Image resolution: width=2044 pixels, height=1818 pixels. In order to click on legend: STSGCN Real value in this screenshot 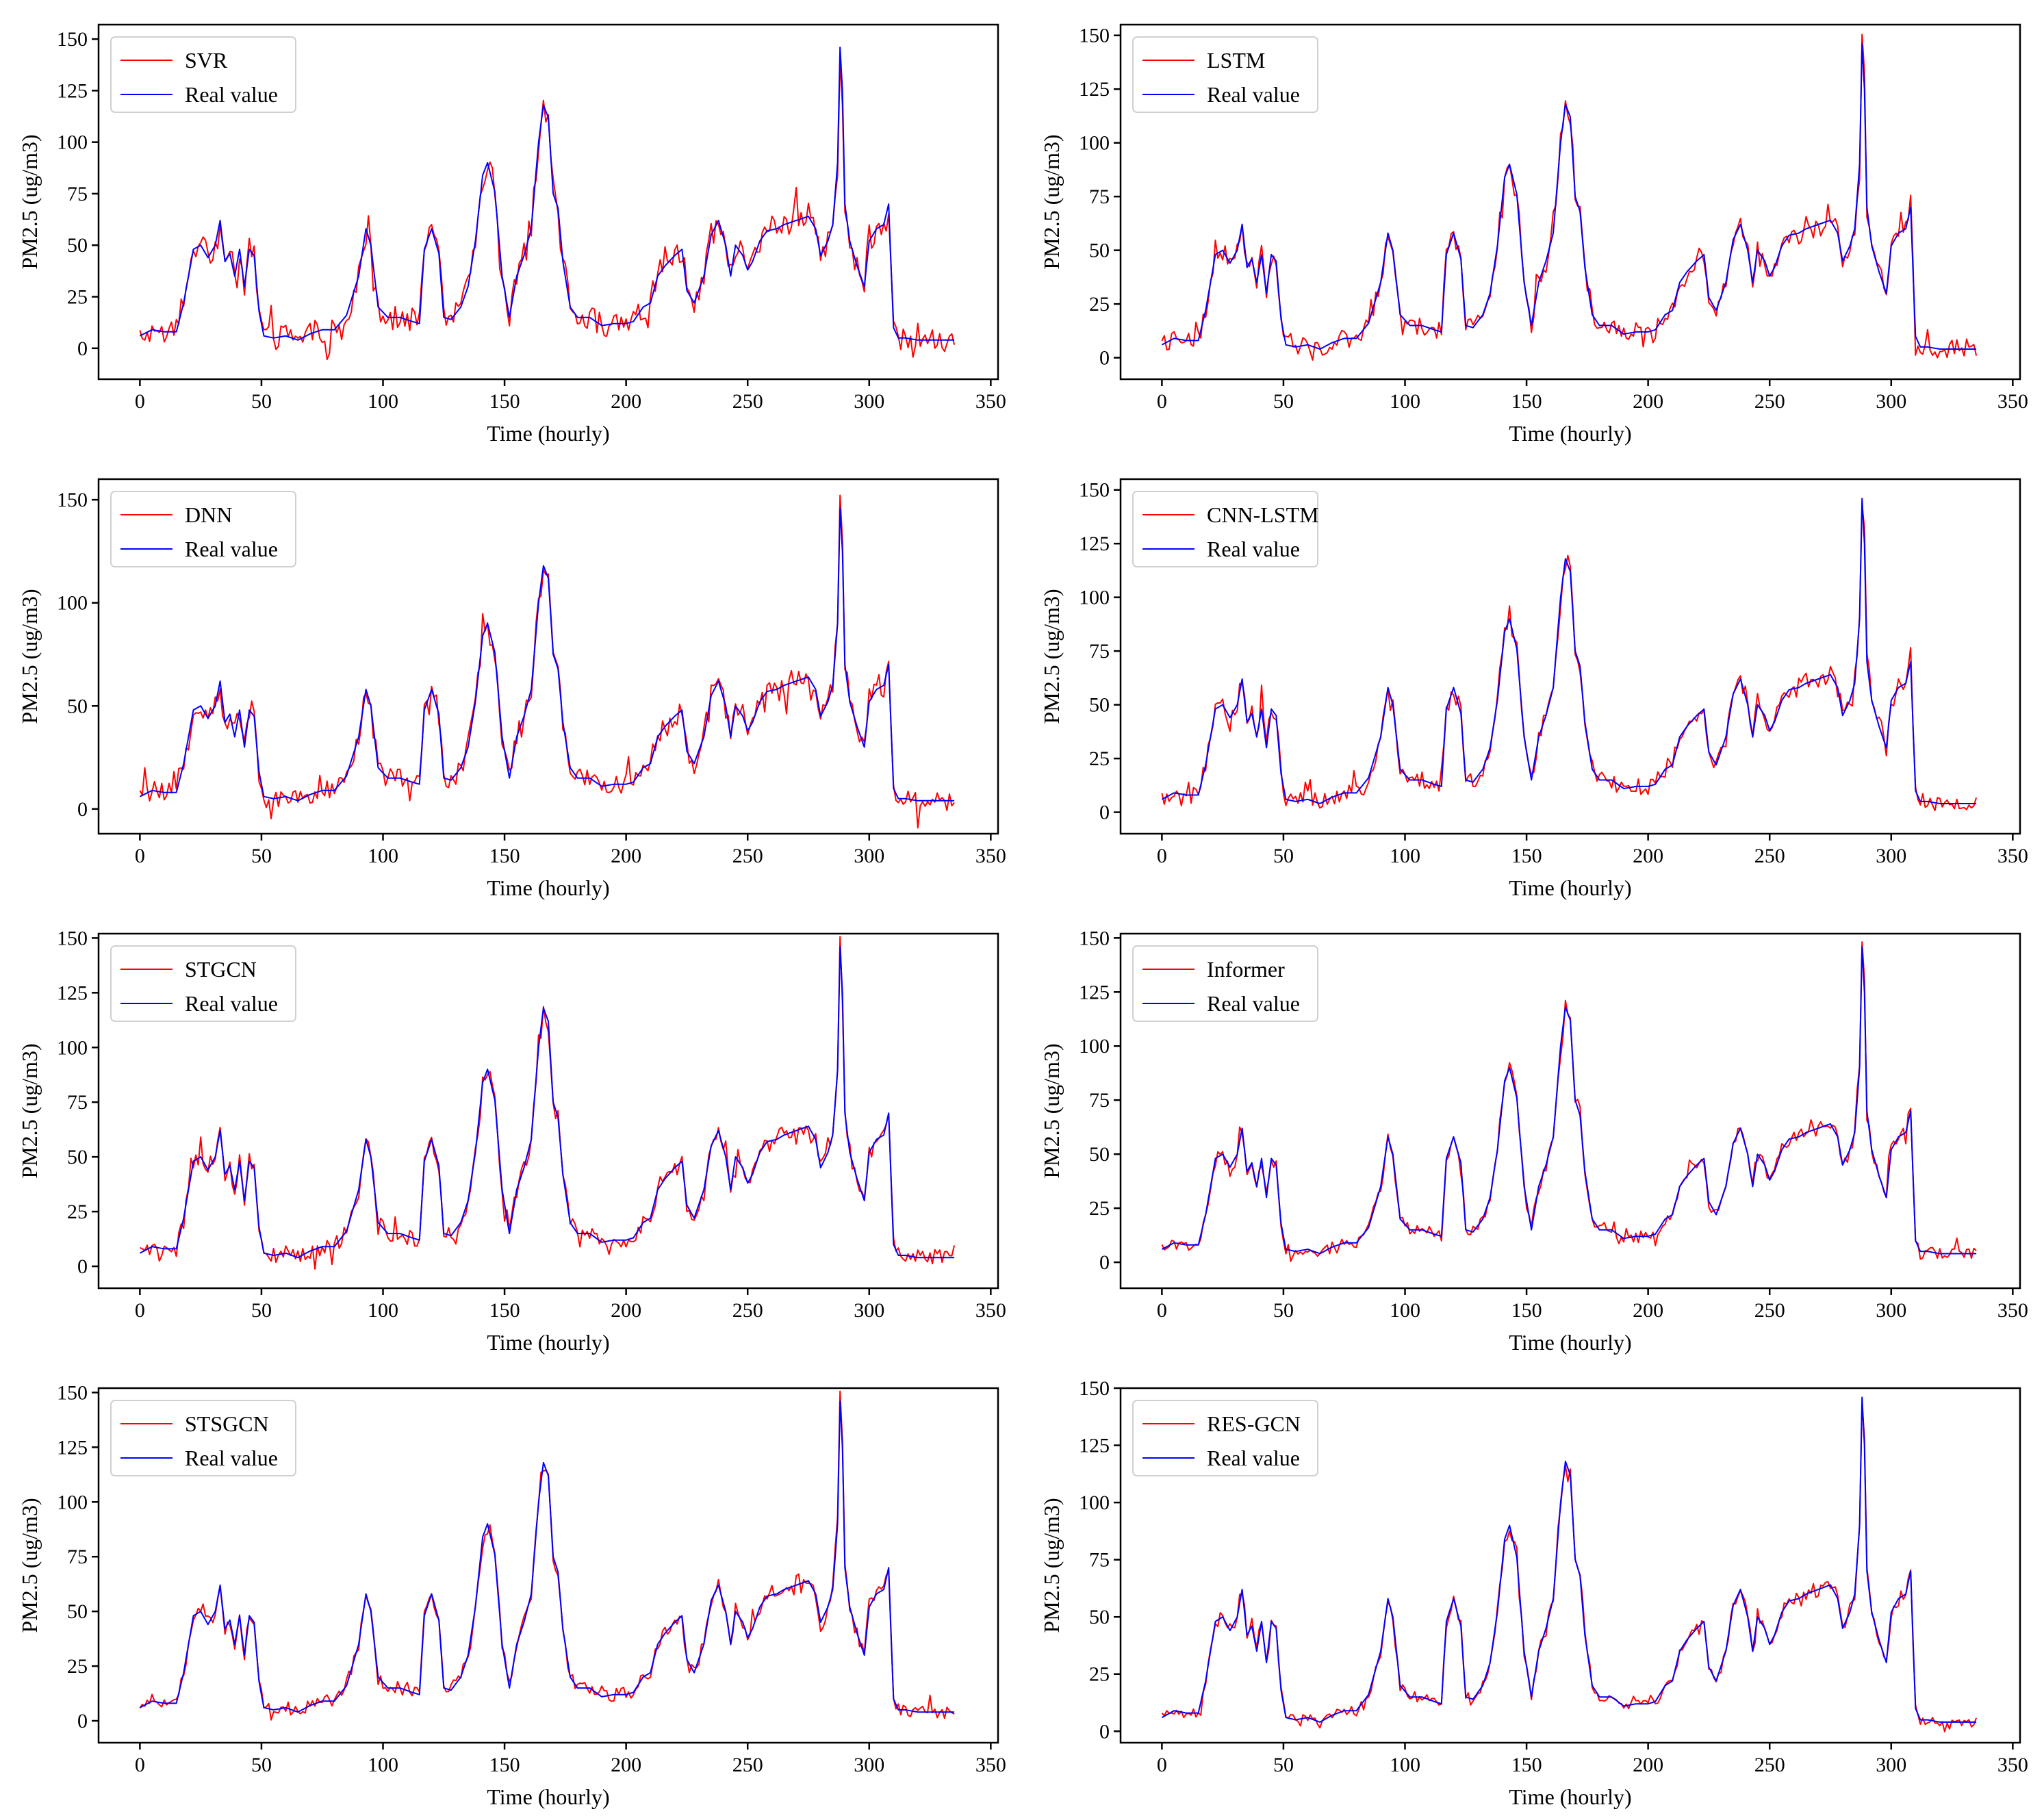, I will do `click(203, 1438)`.